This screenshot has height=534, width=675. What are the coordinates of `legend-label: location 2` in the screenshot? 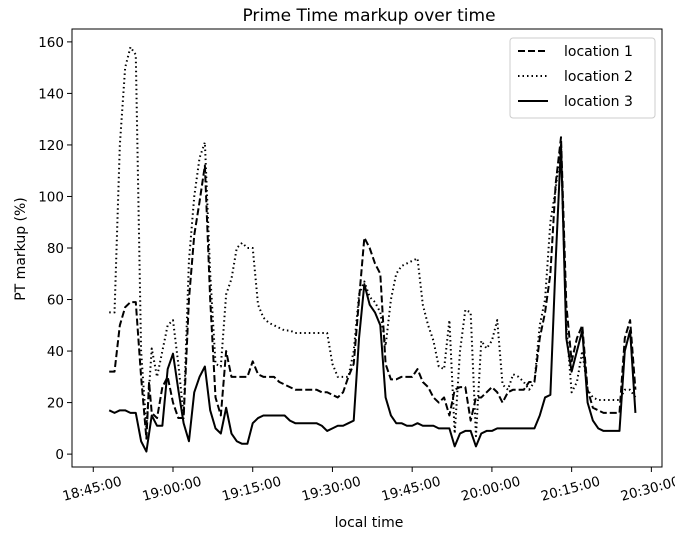 It's located at (598, 77).